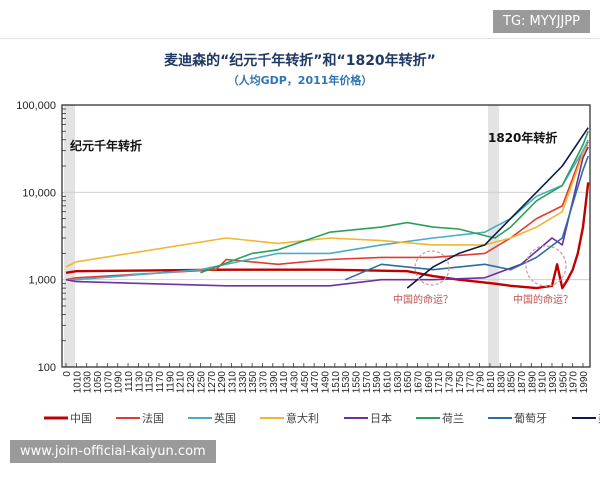 Image resolution: width=600 pixels, height=480 pixels. What do you see at coordinates (69, 236) in the screenshot?
I see `shaded-period` at bounding box center [69, 236].